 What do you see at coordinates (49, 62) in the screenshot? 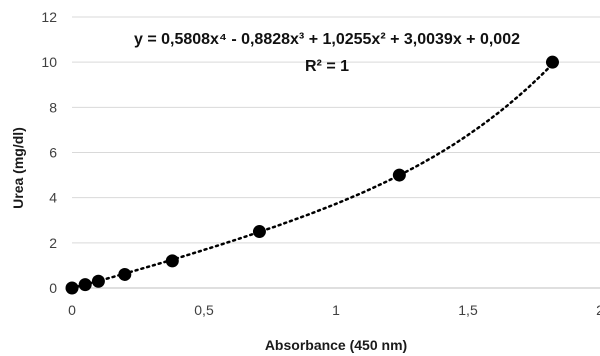
I see `y-tick-label: 10` at bounding box center [49, 62].